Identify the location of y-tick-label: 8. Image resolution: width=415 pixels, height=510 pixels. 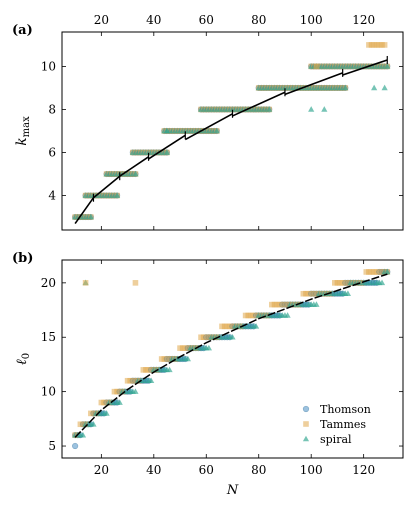
(52, 109).